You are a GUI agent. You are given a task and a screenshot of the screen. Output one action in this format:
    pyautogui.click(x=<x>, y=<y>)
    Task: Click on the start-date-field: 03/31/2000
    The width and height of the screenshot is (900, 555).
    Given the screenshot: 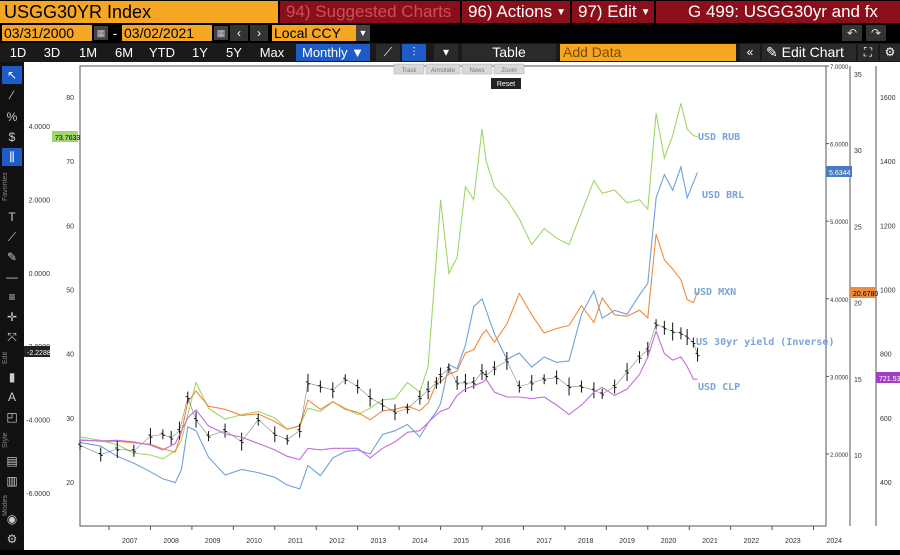 What is the action you would take?
    pyautogui.click(x=47, y=33)
    